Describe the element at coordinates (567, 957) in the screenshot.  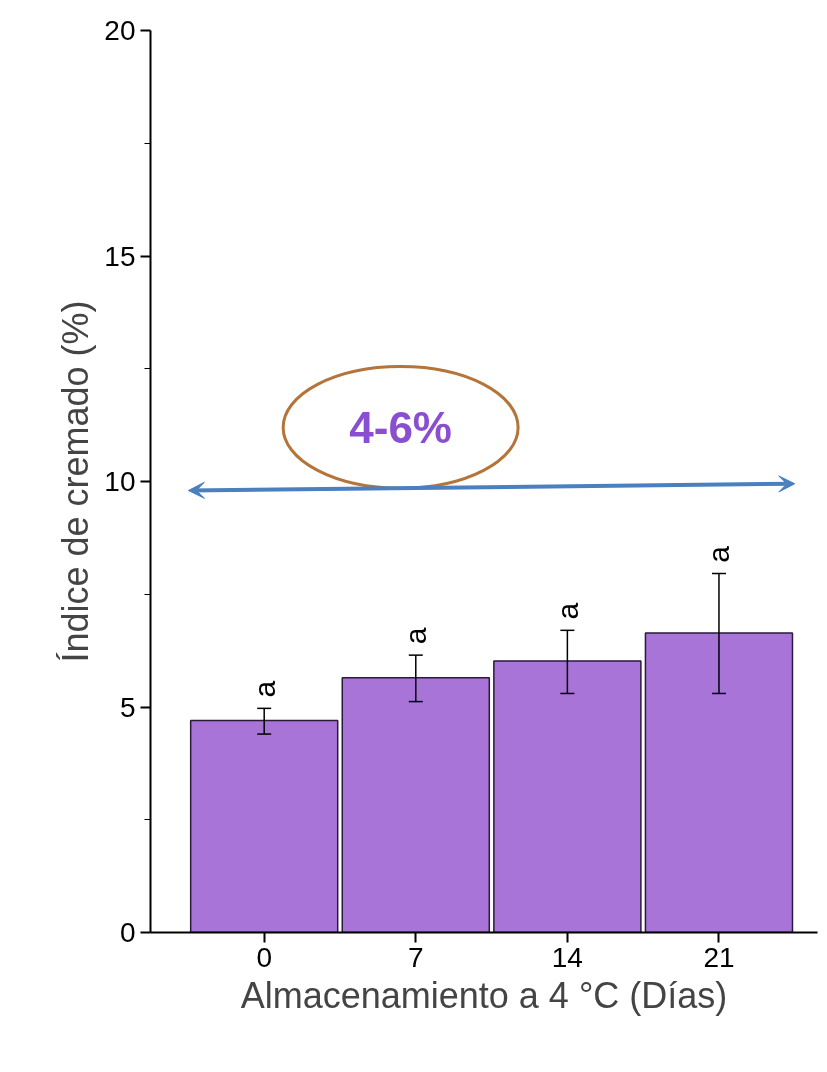
I see `x-tick-label: 14` at that location.